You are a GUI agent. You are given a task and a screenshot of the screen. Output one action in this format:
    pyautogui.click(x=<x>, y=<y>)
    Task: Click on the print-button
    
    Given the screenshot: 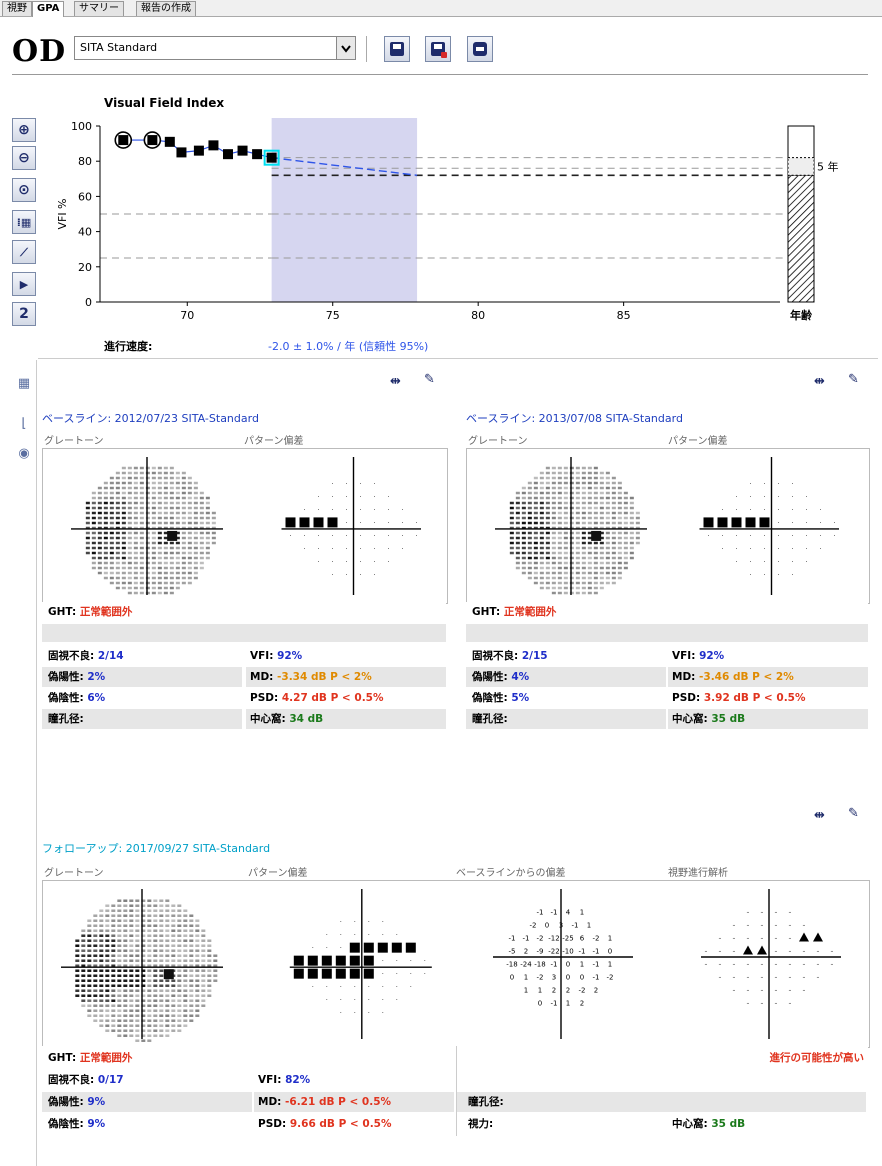 What is the action you would take?
    pyautogui.click(x=480, y=49)
    